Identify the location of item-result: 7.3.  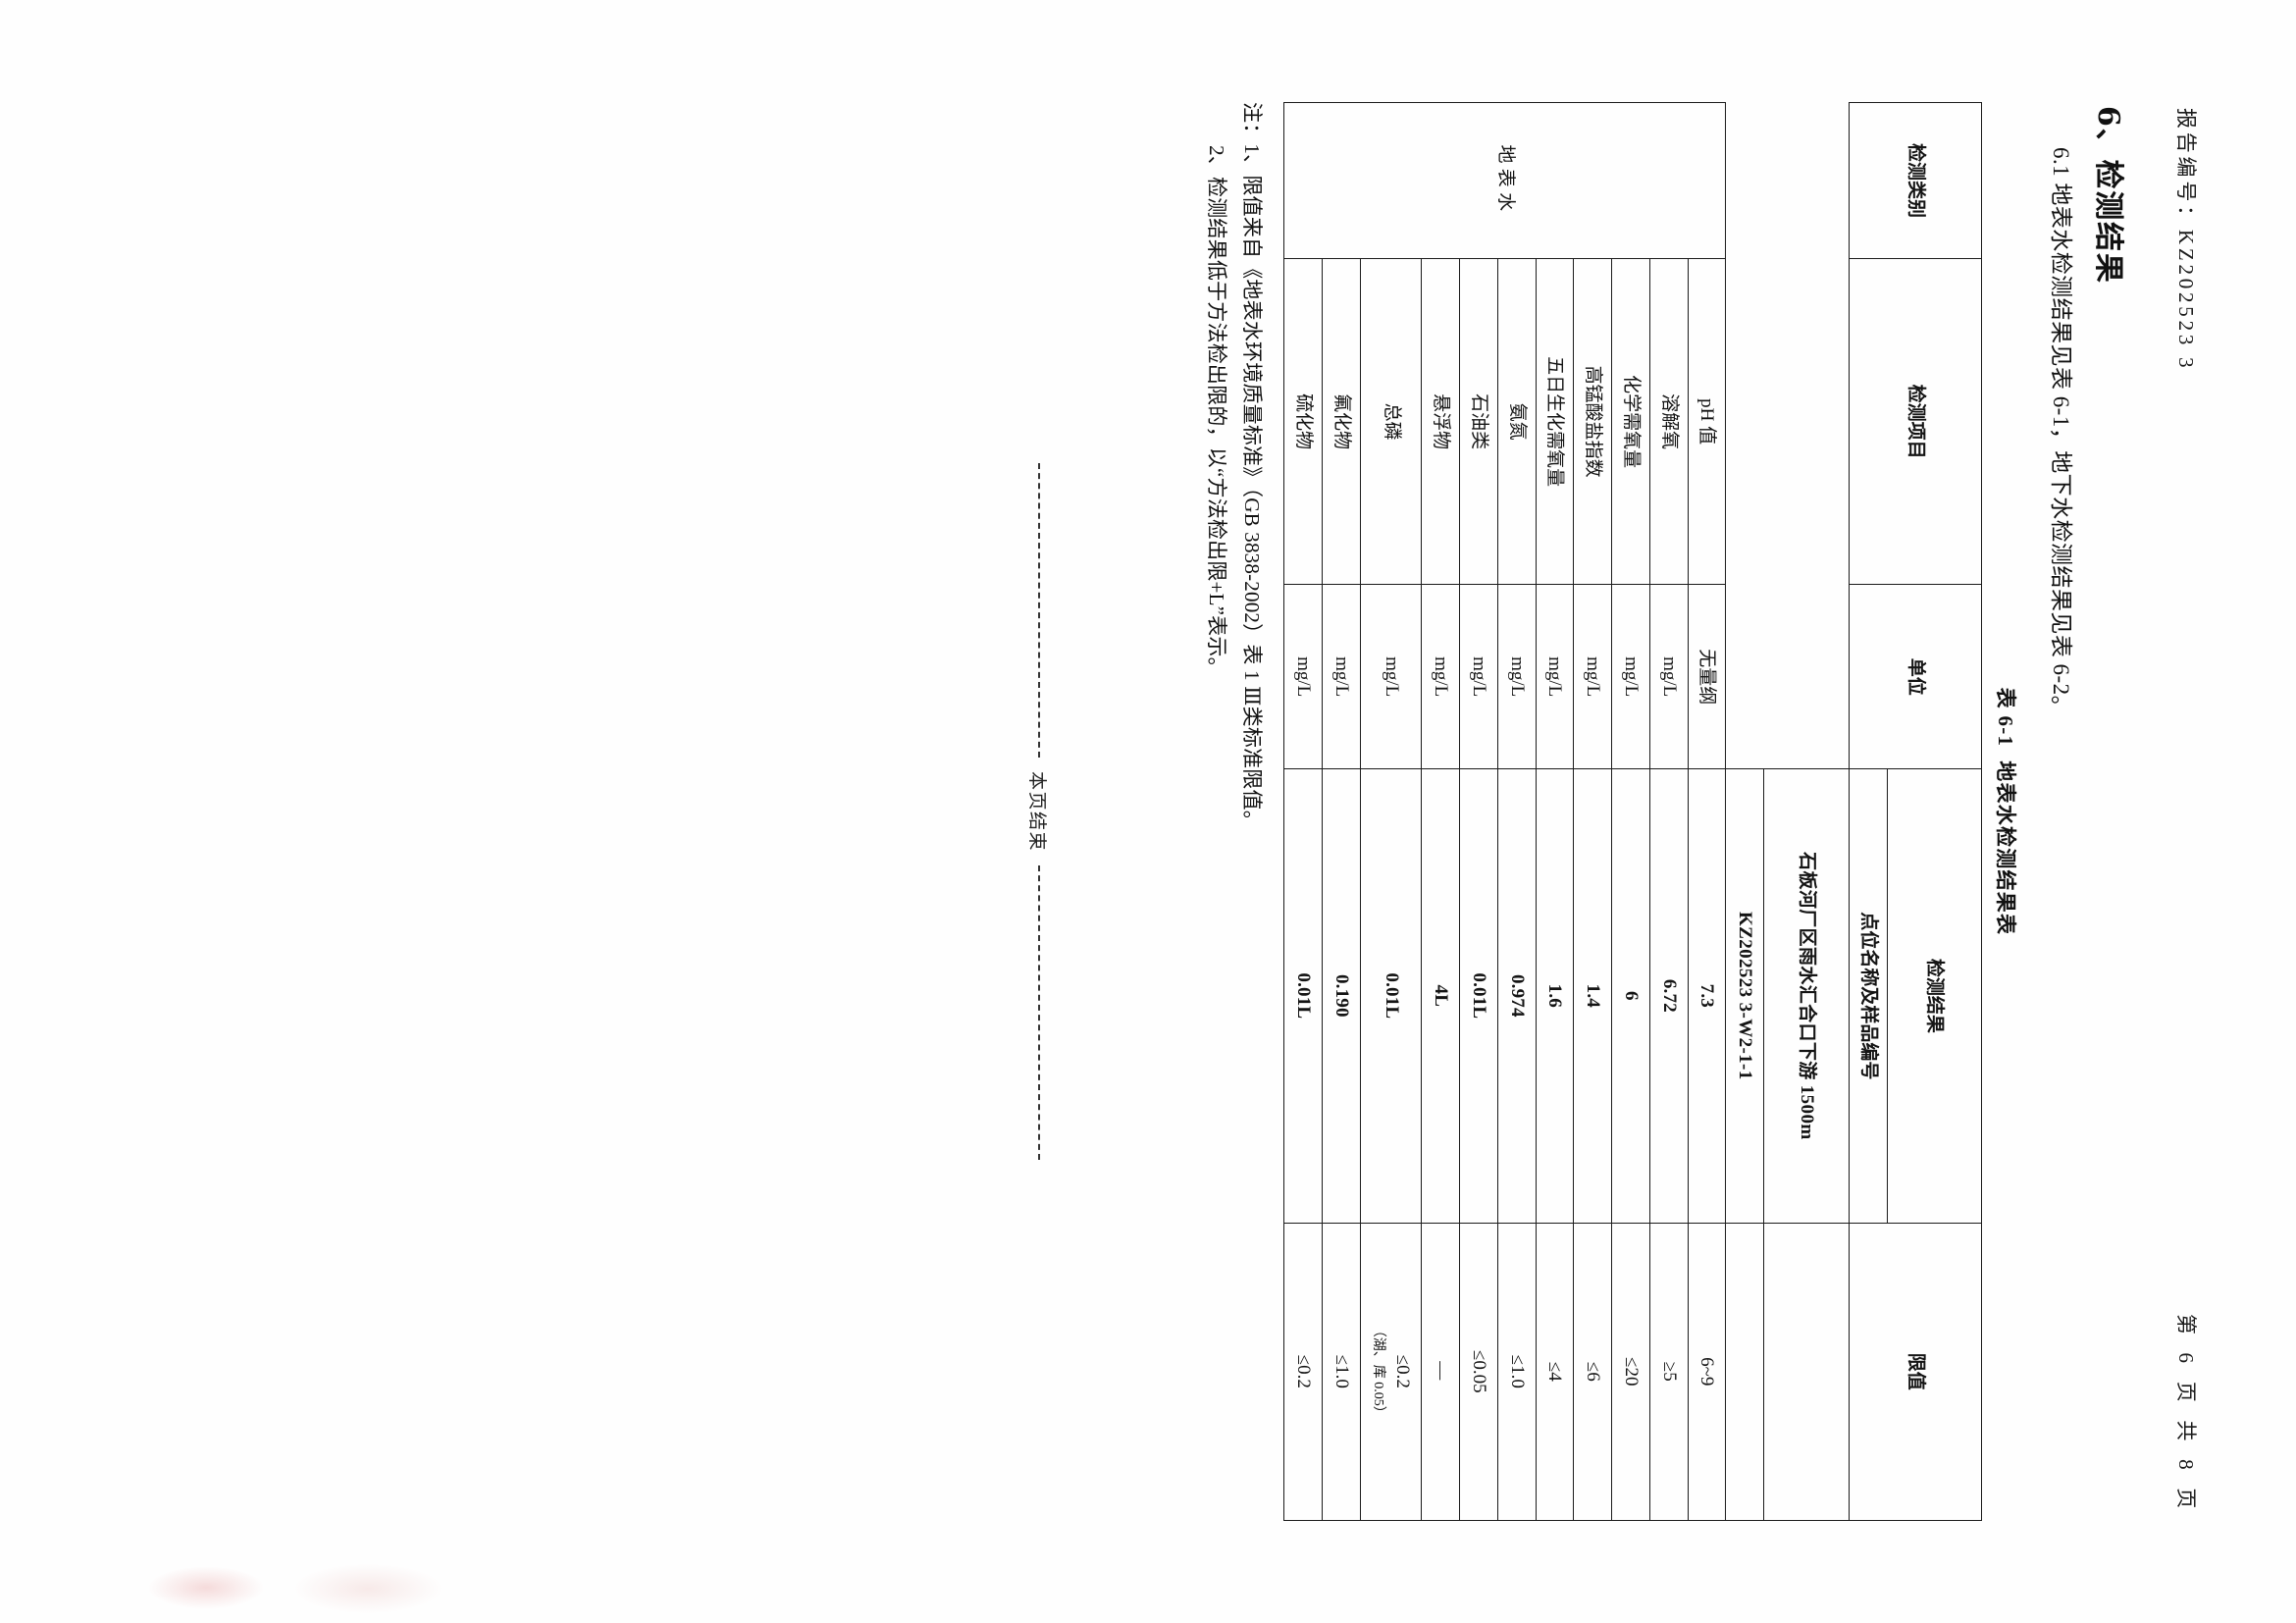
(1707, 996).